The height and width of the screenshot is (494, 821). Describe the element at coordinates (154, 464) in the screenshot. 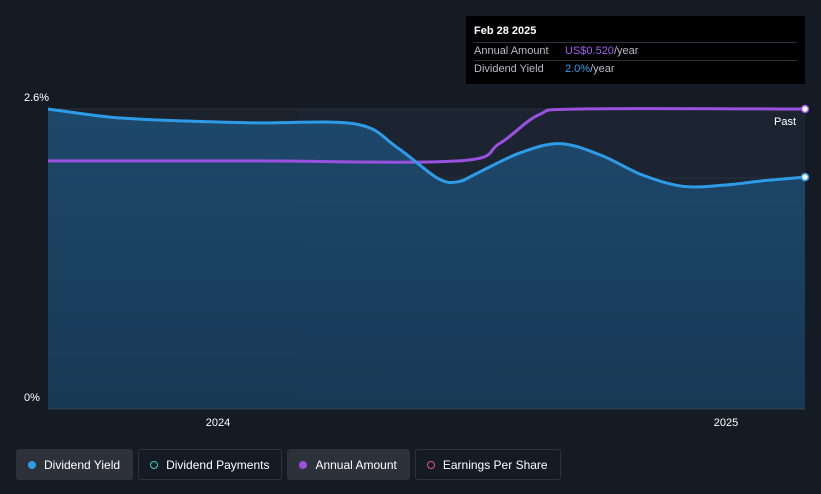

I see `dividend-payments-dot-icon` at that location.